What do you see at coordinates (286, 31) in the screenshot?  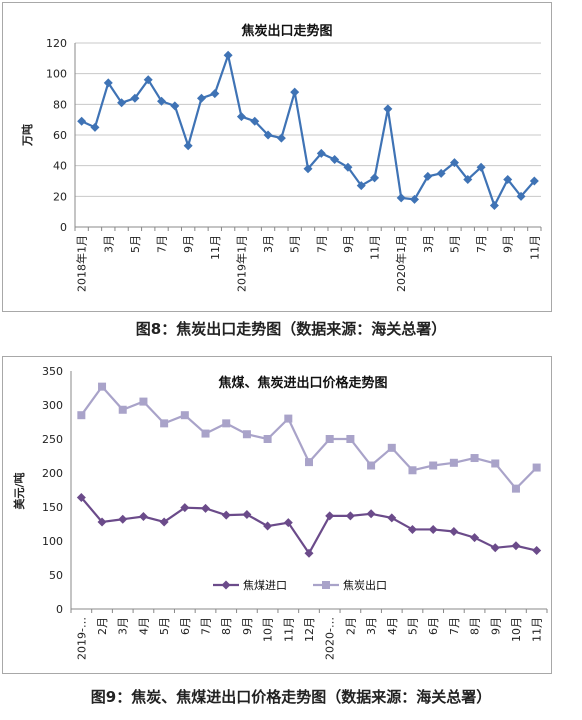 I see `chart-title: 焦炭出口走势图` at bounding box center [286, 31].